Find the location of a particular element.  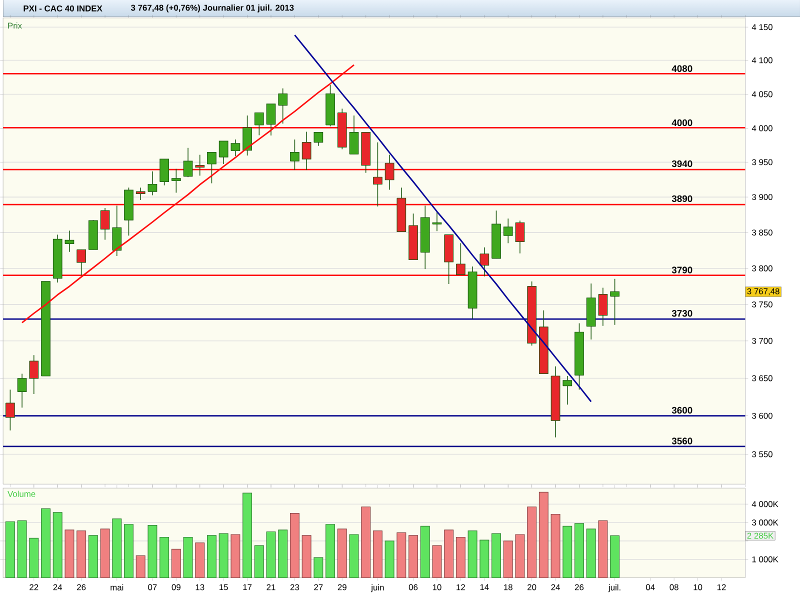

x-tick-label: mai is located at coordinates (117, 587).